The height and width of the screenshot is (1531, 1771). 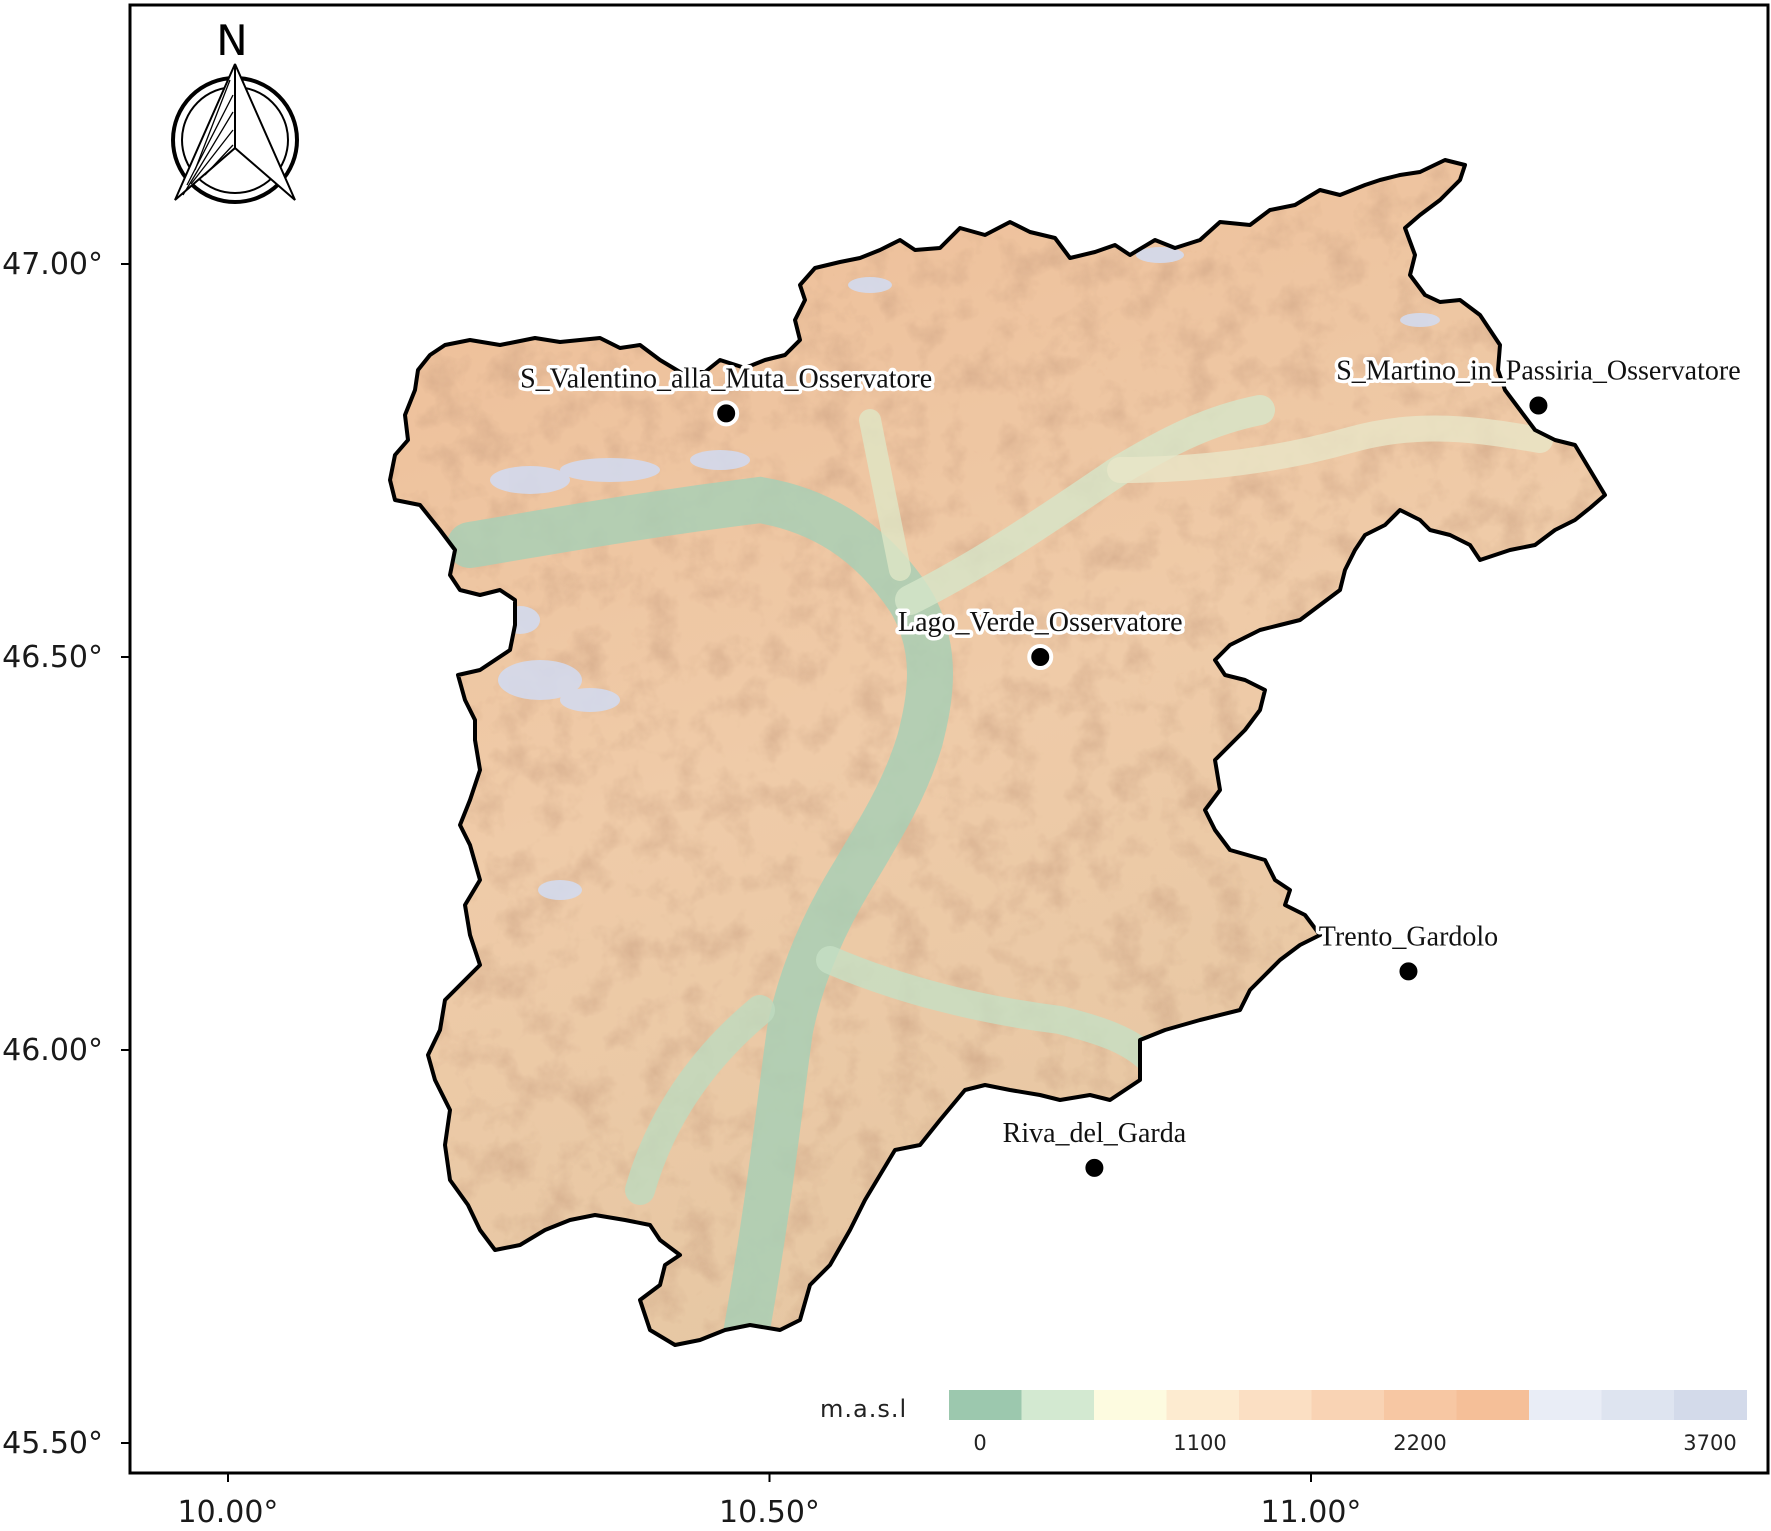 What do you see at coordinates (52, 1050) in the screenshot?
I see `y-tick-label: 46.00°` at bounding box center [52, 1050].